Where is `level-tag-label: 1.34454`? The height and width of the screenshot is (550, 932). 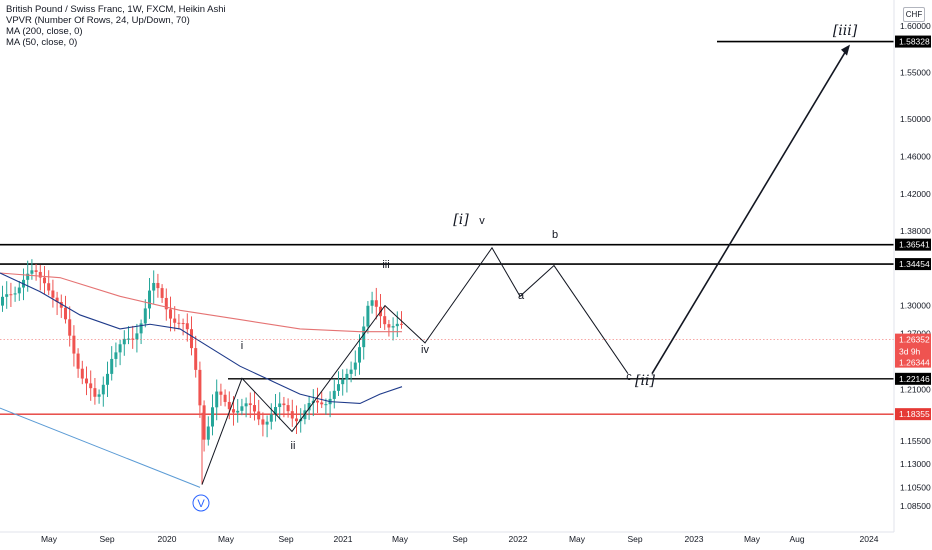
level-tag-label: 1.34454 is located at coordinates (914, 264).